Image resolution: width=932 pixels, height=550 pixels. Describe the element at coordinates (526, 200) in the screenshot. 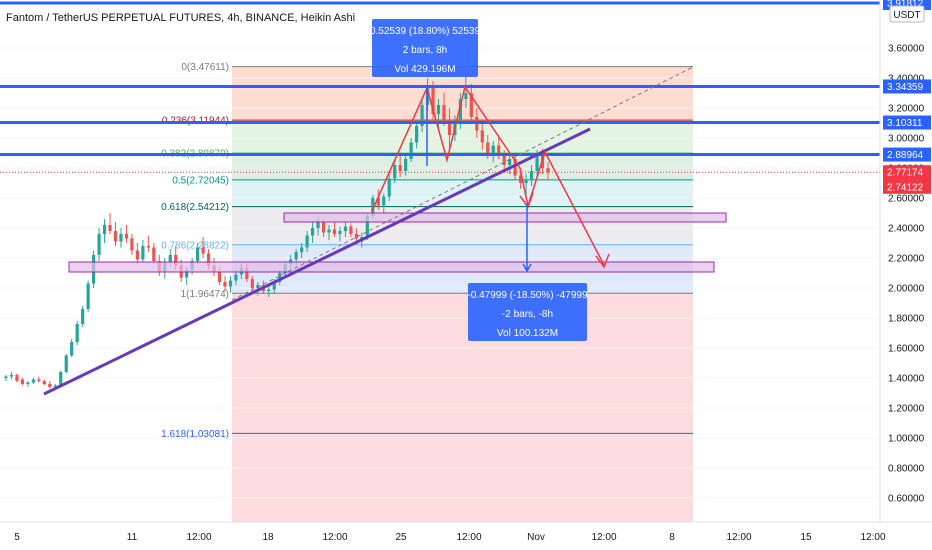

I see `arrow-head` at that location.